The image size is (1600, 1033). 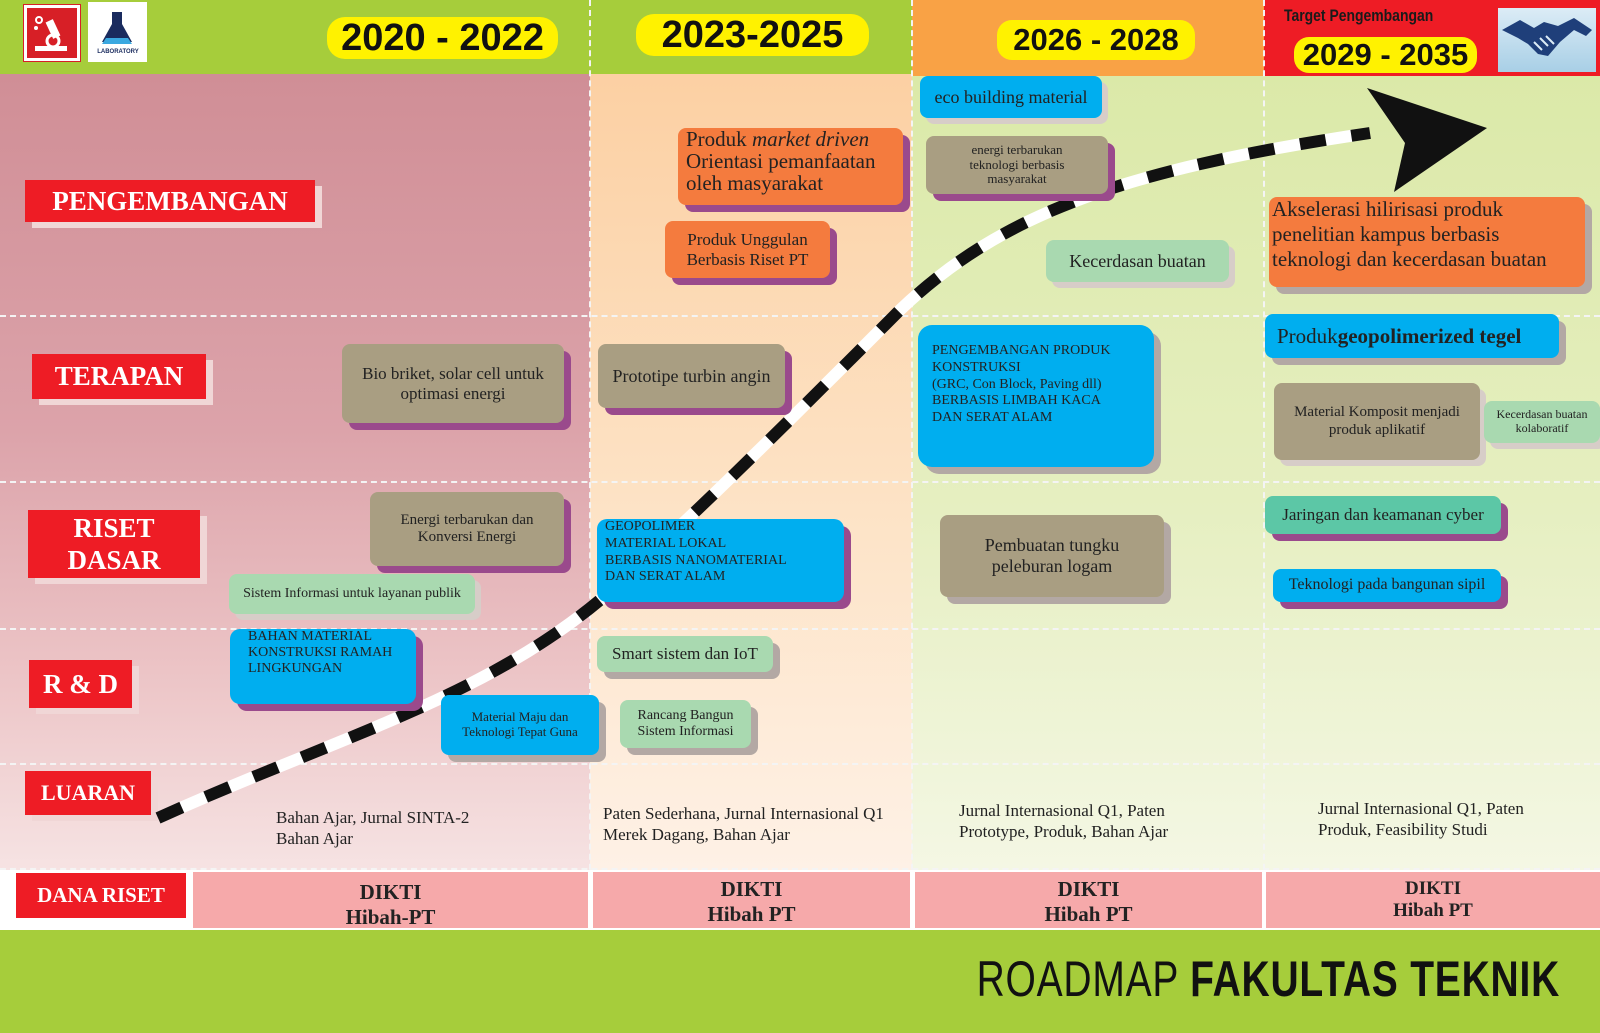 I want to click on box-line: masyarakat, so click(x=1017, y=179).